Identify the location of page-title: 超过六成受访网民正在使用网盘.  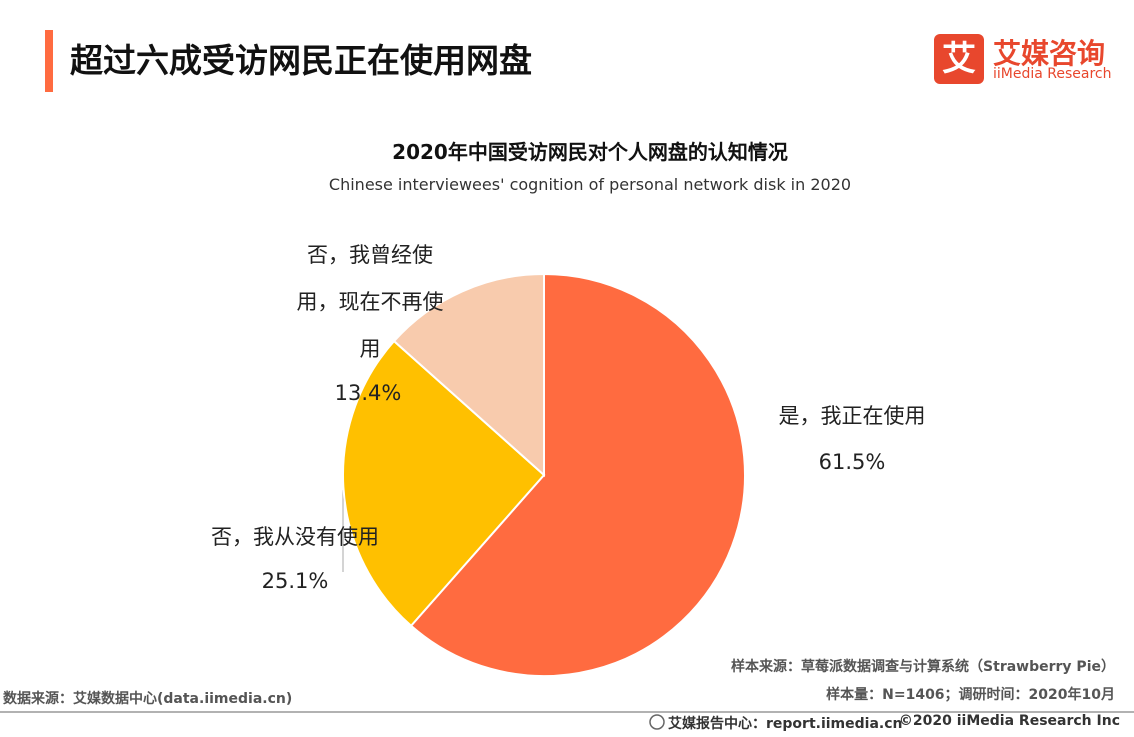
(301, 60).